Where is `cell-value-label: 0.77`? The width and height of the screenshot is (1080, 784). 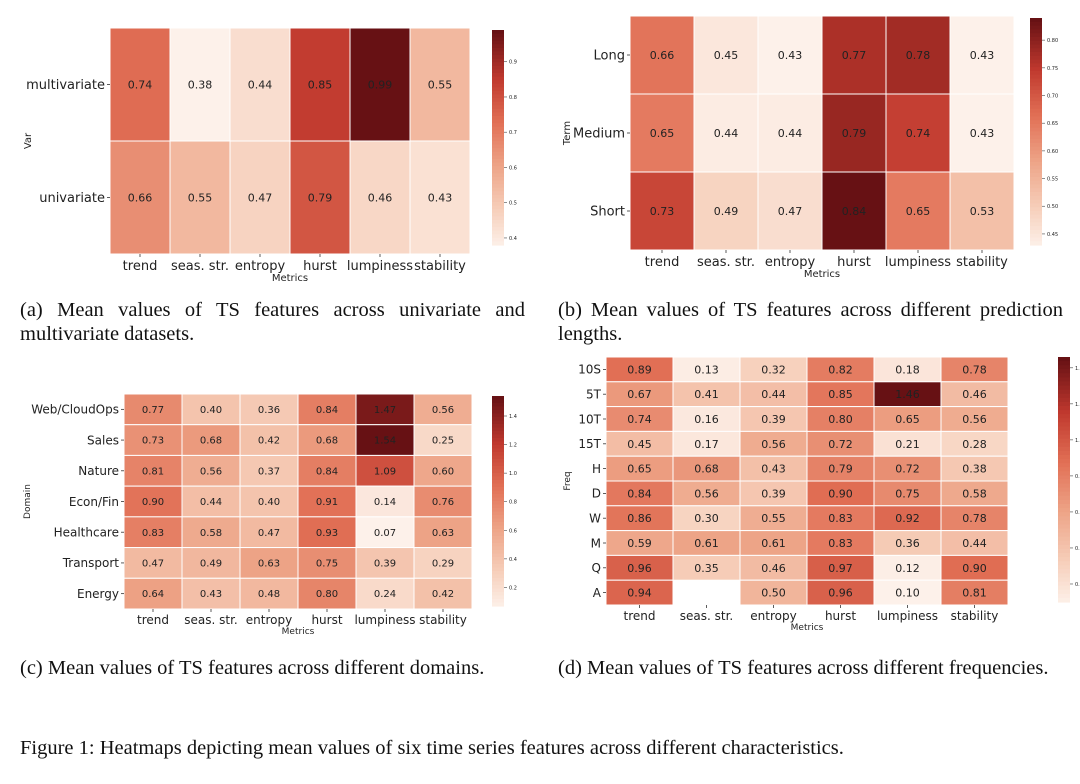 cell-value-label: 0.77 is located at coordinates (854, 55).